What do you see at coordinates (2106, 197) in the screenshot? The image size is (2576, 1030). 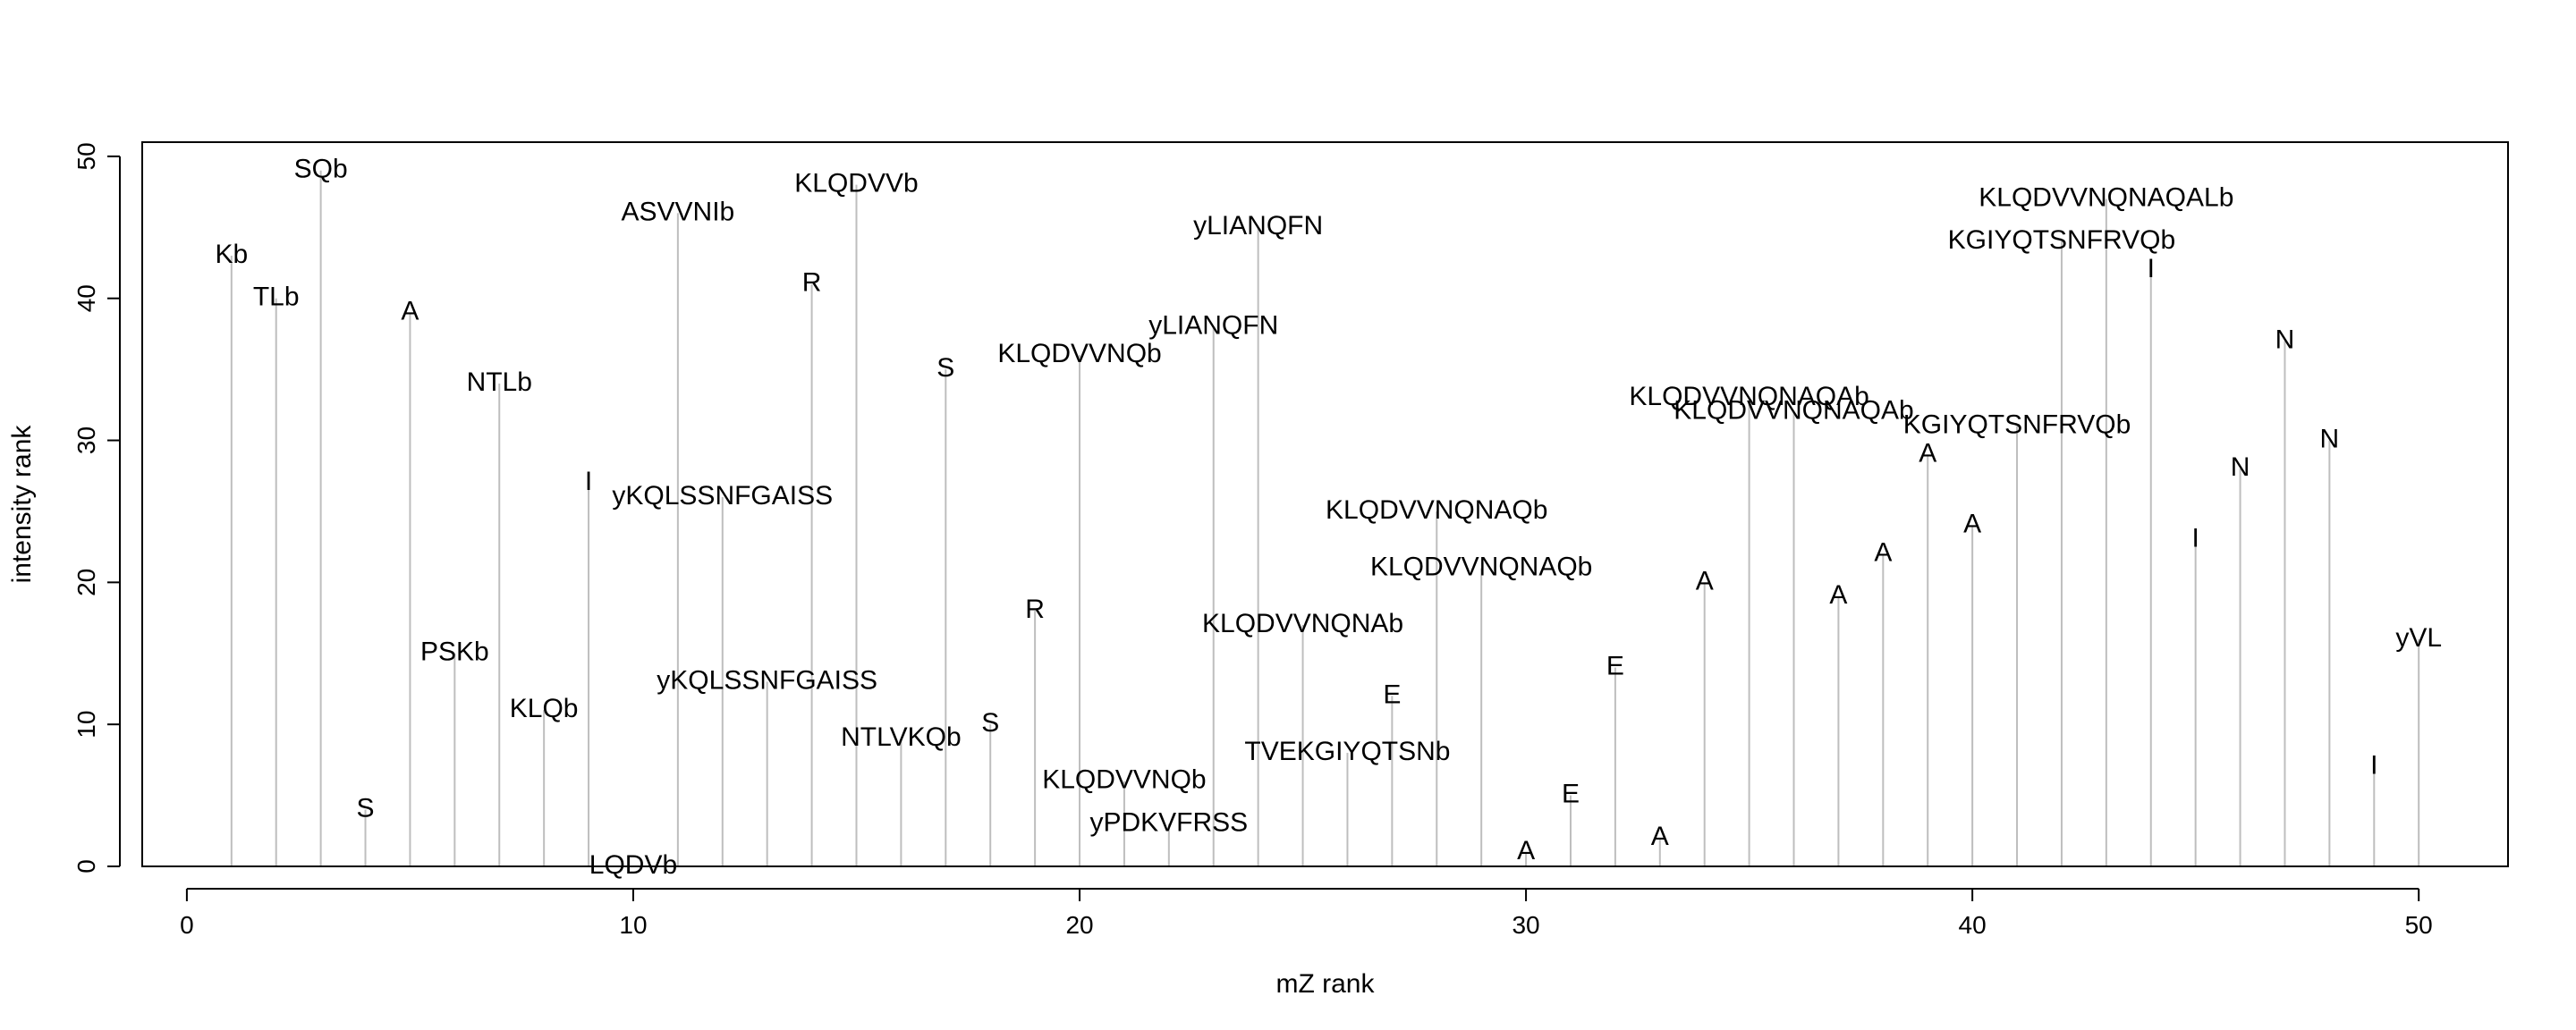 I see `peak-label-43: KLQDVVNQNAQALb` at bounding box center [2106, 197].